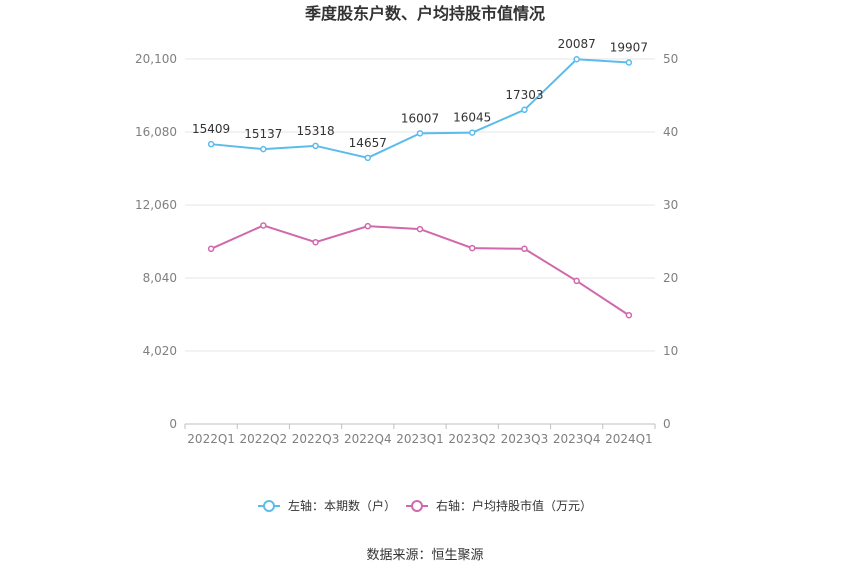 The height and width of the screenshot is (575, 850). Describe the element at coordinates (156, 241) in the screenshot. I see `left-axis: 0 4,020 8,040 12,060 16,080 20,100` at that location.